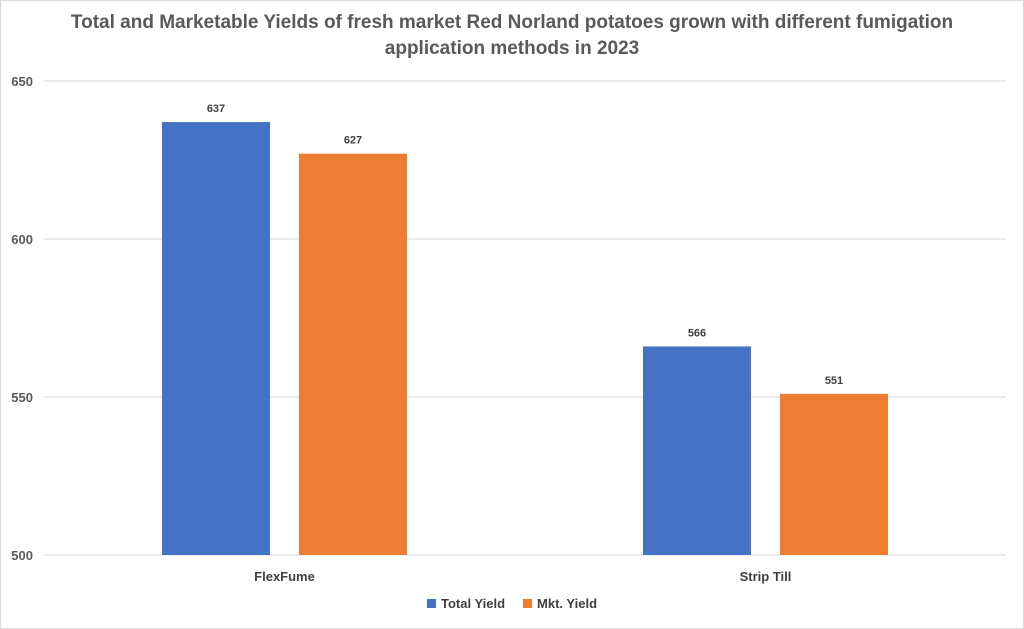  I want to click on data-label-mkt-yield-strip-till: 551, so click(834, 381).